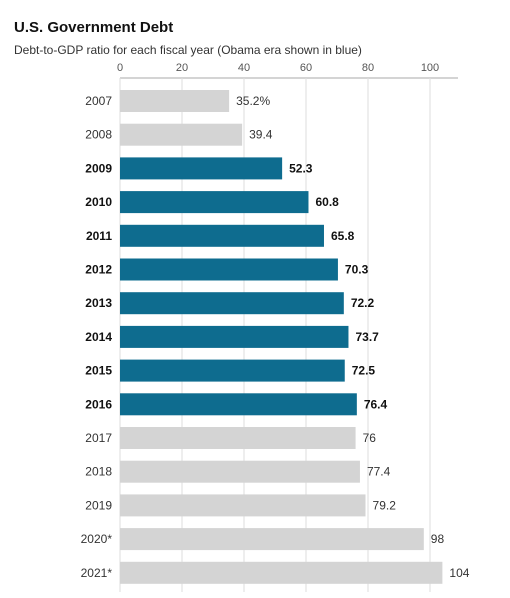 The width and height of the screenshot is (510, 598). What do you see at coordinates (244, 68) in the screenshot?
I see `x-tick-label: 40` at bounding box center [244, 68].